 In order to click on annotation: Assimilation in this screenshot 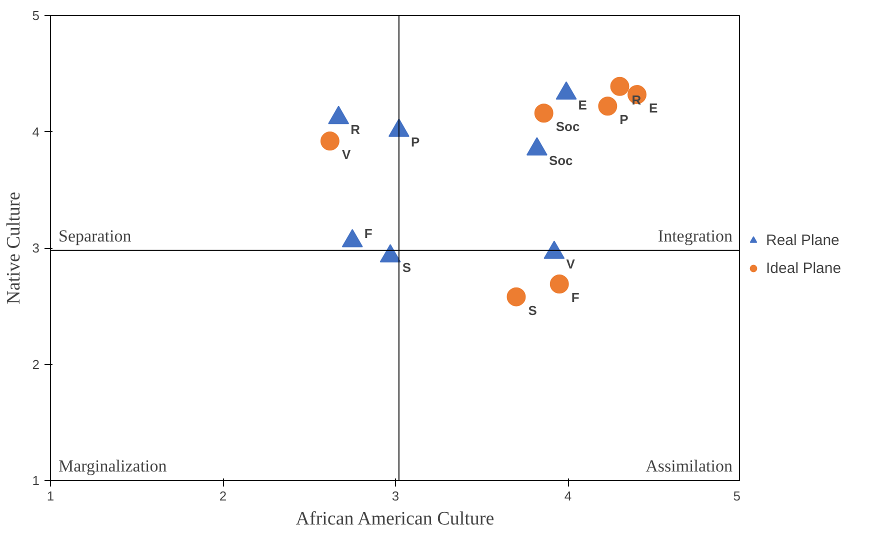, I will do `click(689, 466)`.